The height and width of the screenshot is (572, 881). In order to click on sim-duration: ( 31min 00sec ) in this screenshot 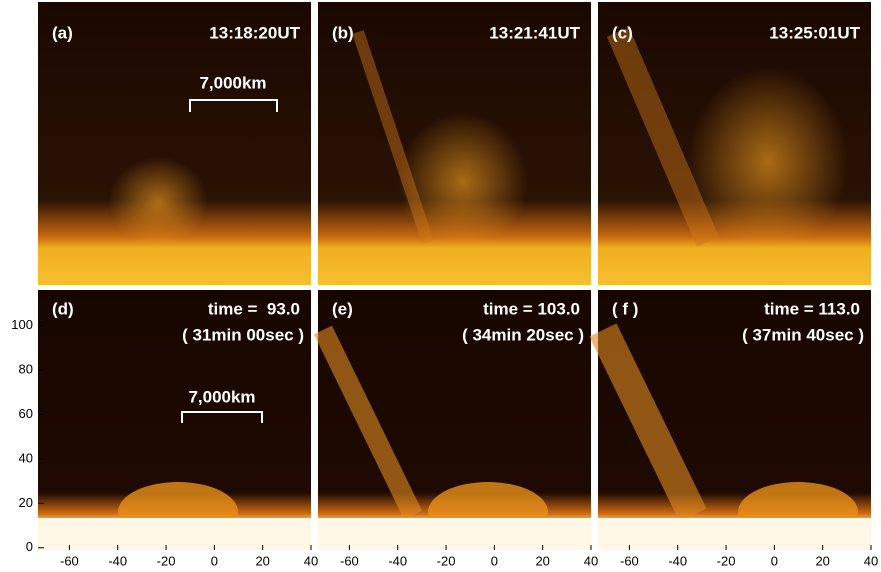, I will do `click(243, 334)`.